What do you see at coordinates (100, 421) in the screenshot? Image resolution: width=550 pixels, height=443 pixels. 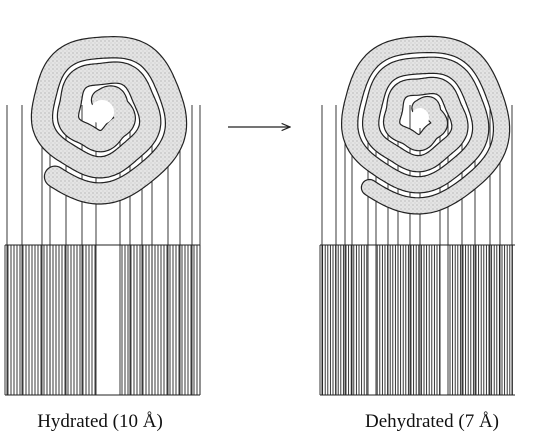 I see `left-label: Hydrated (10 Å)` at bounding box center [100, 421].